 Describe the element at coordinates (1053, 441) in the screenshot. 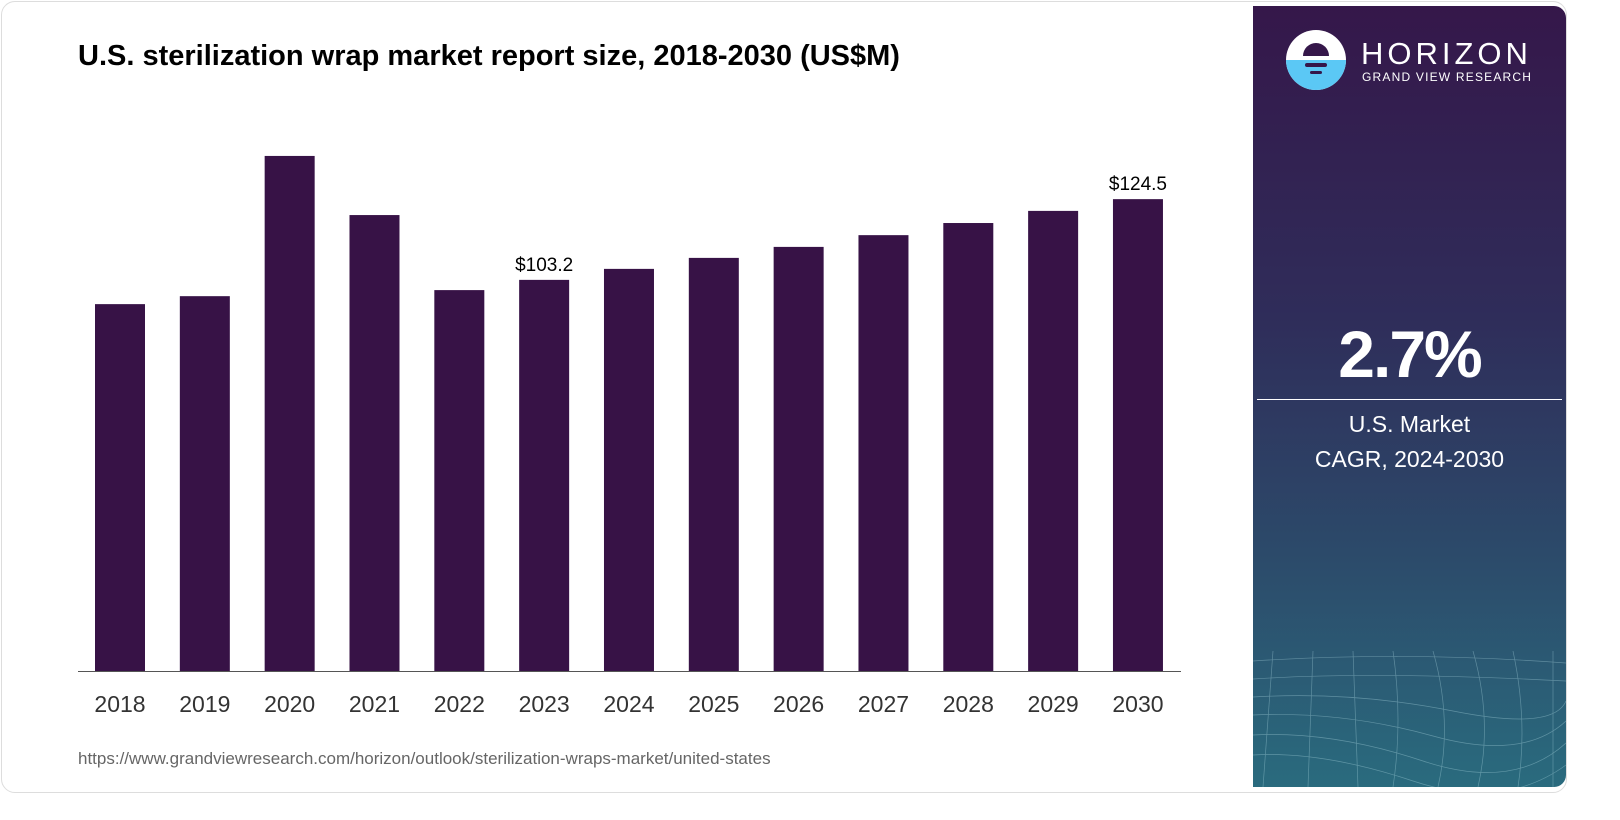

I see `bar-2029` at that location.